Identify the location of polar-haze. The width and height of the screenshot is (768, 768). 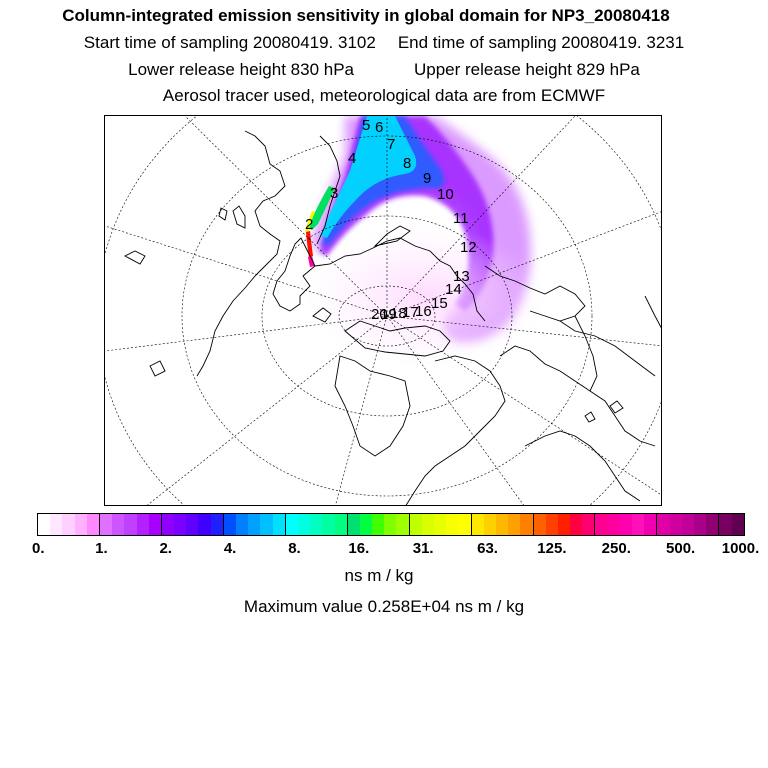
(425, 296).